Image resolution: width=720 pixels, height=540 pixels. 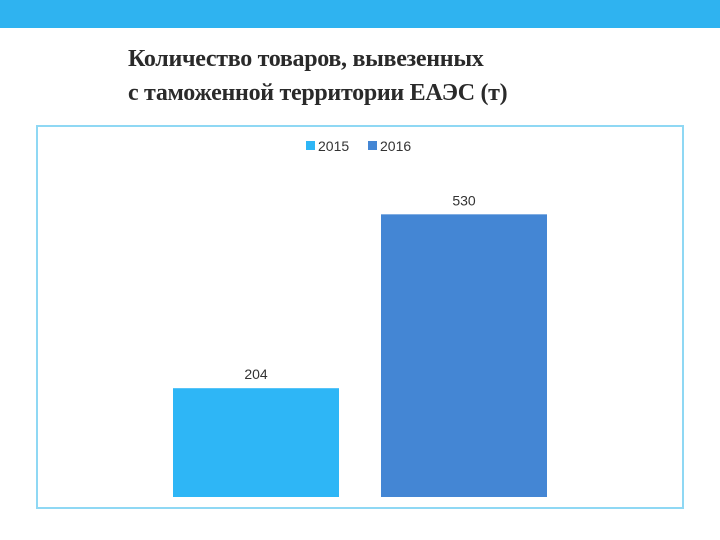 What do you see at coordinates (318, 93) in the screenshot?
I see `chart-title-line-2: с таможенной территории ЕАЭС (т)` at bounding box center [318, 93].